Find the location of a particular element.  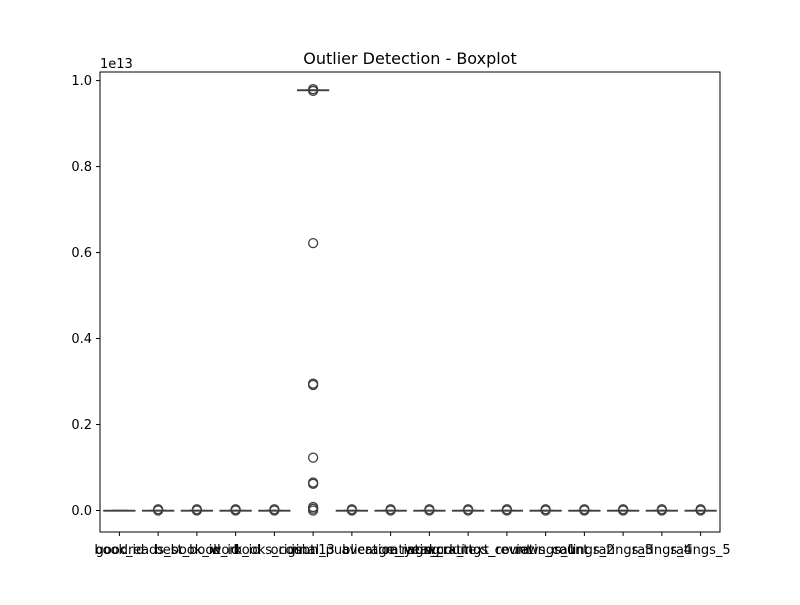

x-tick-label: ratings_1 is located at coordinates (546, 550).